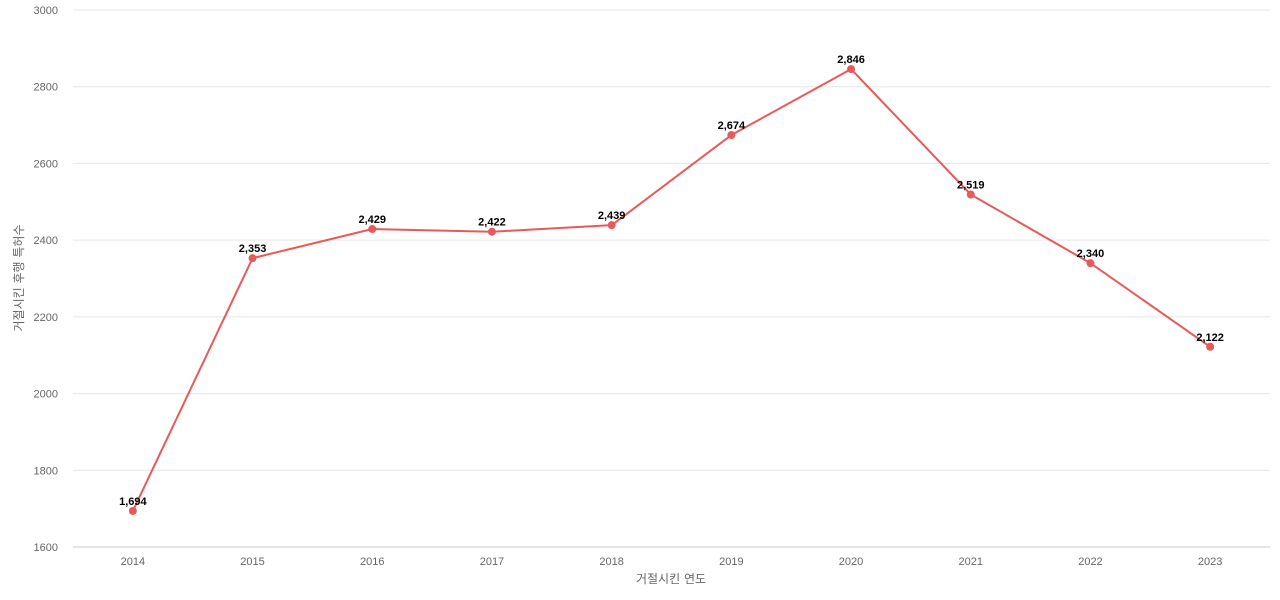  Describe the element at coordinates (492, 562) in the screenshot. I see `x-tick-label: 2017` at that location.